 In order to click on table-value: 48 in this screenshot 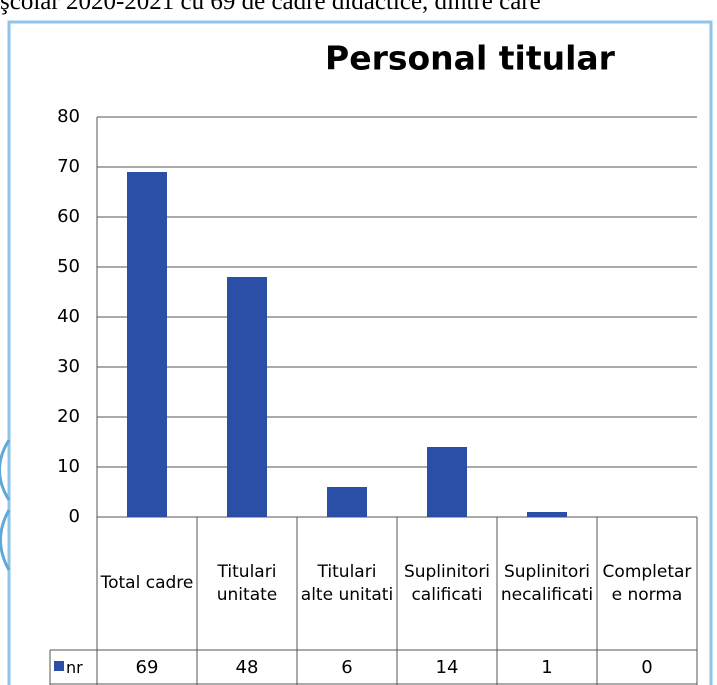, I will do `click(247, 667)`.